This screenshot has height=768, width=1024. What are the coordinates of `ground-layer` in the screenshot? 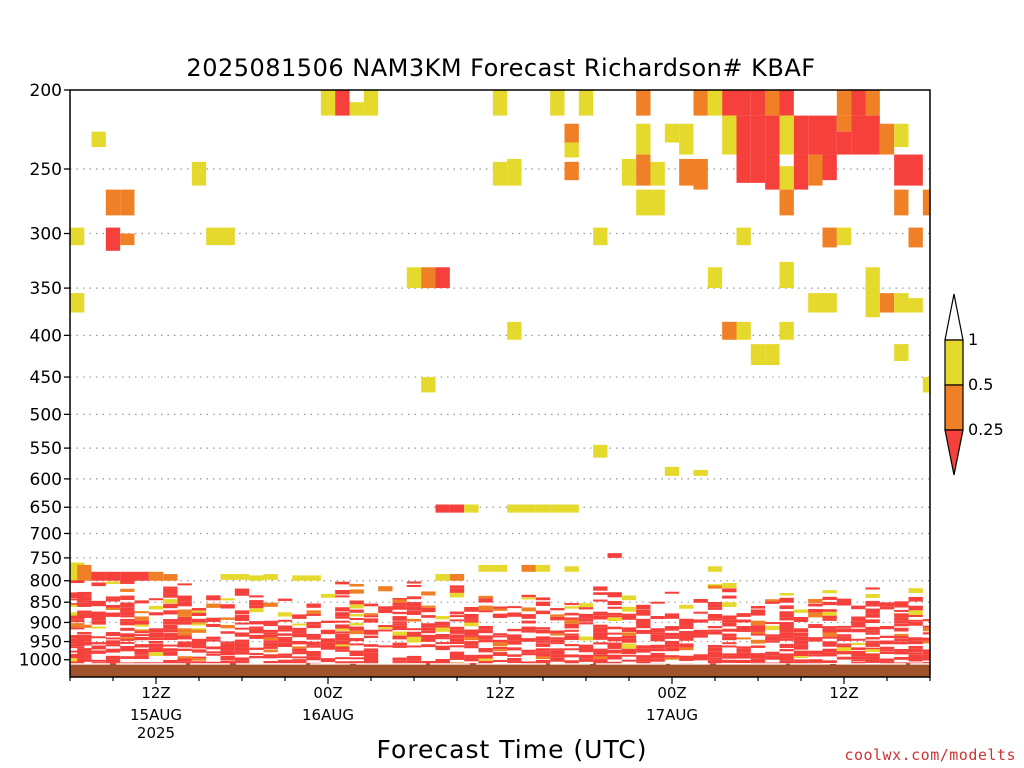 It's located at (500, 670).